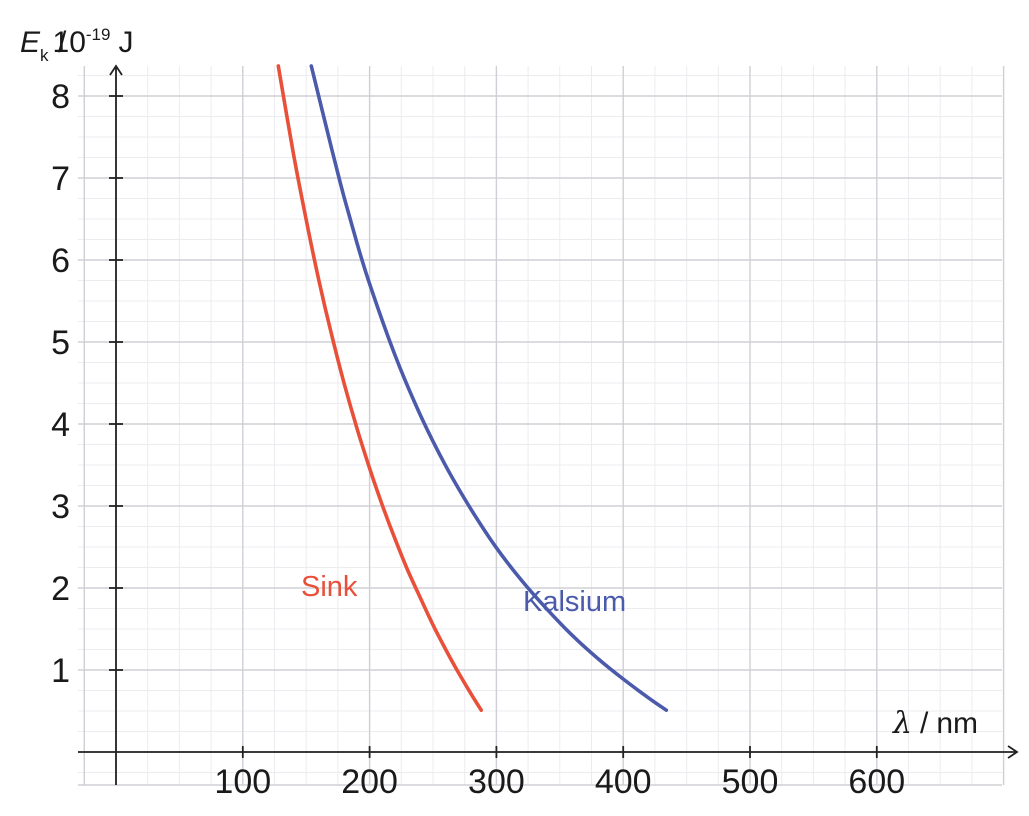  I want to click on x-tick-label: 300, so click(496, 782).